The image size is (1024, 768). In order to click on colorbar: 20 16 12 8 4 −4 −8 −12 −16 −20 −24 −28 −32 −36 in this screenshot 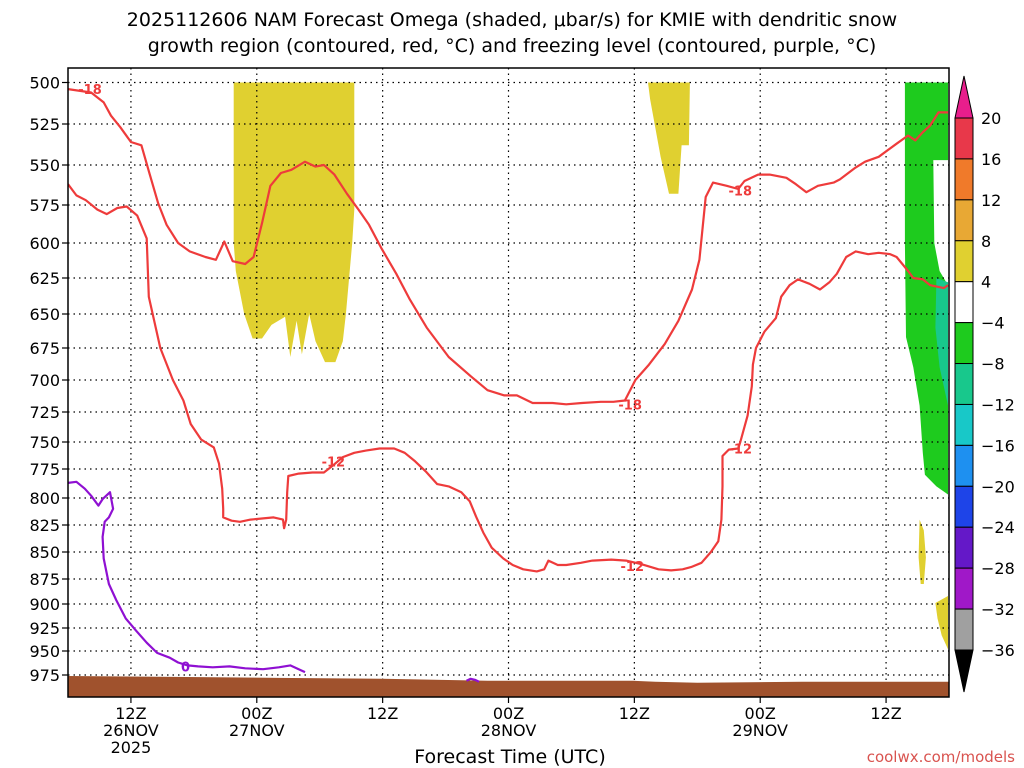, I will do `click(984, 384)`.